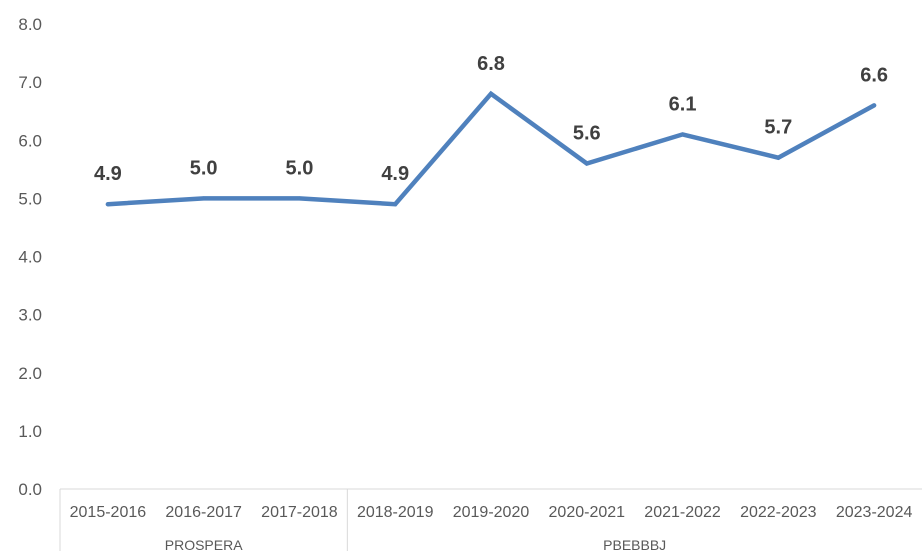  What do you see at coordinates (395, 512) in the screenshot?
I see `x-tick-label: 2018-2019` at bounding box center [395, 512].